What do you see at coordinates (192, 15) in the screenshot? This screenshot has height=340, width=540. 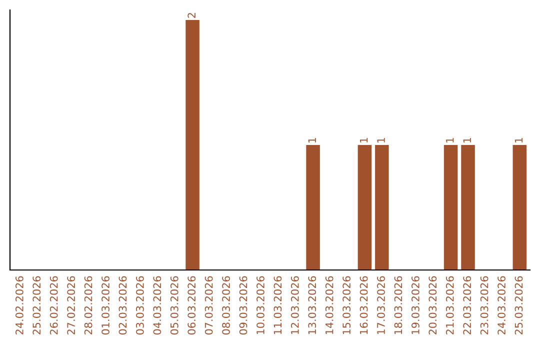 I see `data-label: 2` at bounding box center [192, 15].